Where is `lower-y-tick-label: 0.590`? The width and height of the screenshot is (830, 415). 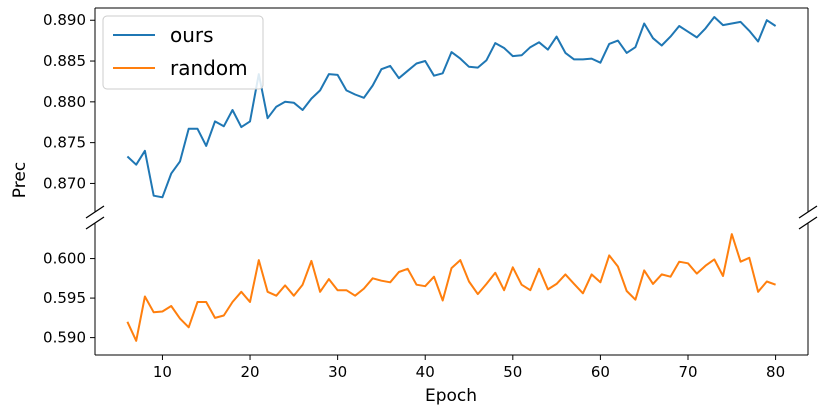 lower-y-tick-label: 0.590 is located at coordinates (64, 338).